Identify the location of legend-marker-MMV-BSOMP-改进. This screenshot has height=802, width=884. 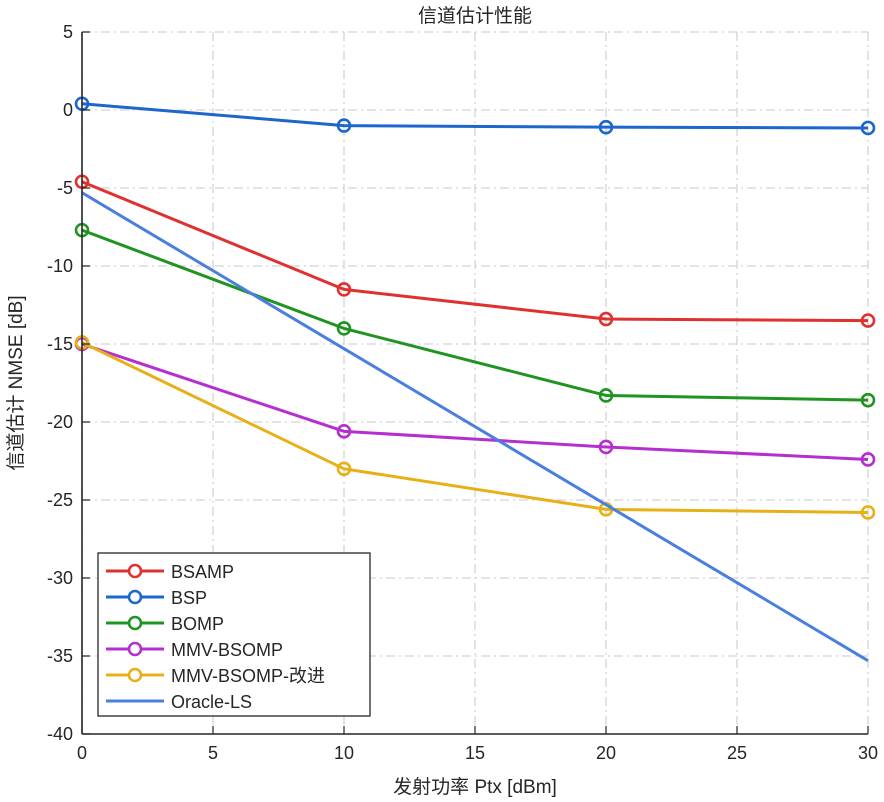
(135, 675).